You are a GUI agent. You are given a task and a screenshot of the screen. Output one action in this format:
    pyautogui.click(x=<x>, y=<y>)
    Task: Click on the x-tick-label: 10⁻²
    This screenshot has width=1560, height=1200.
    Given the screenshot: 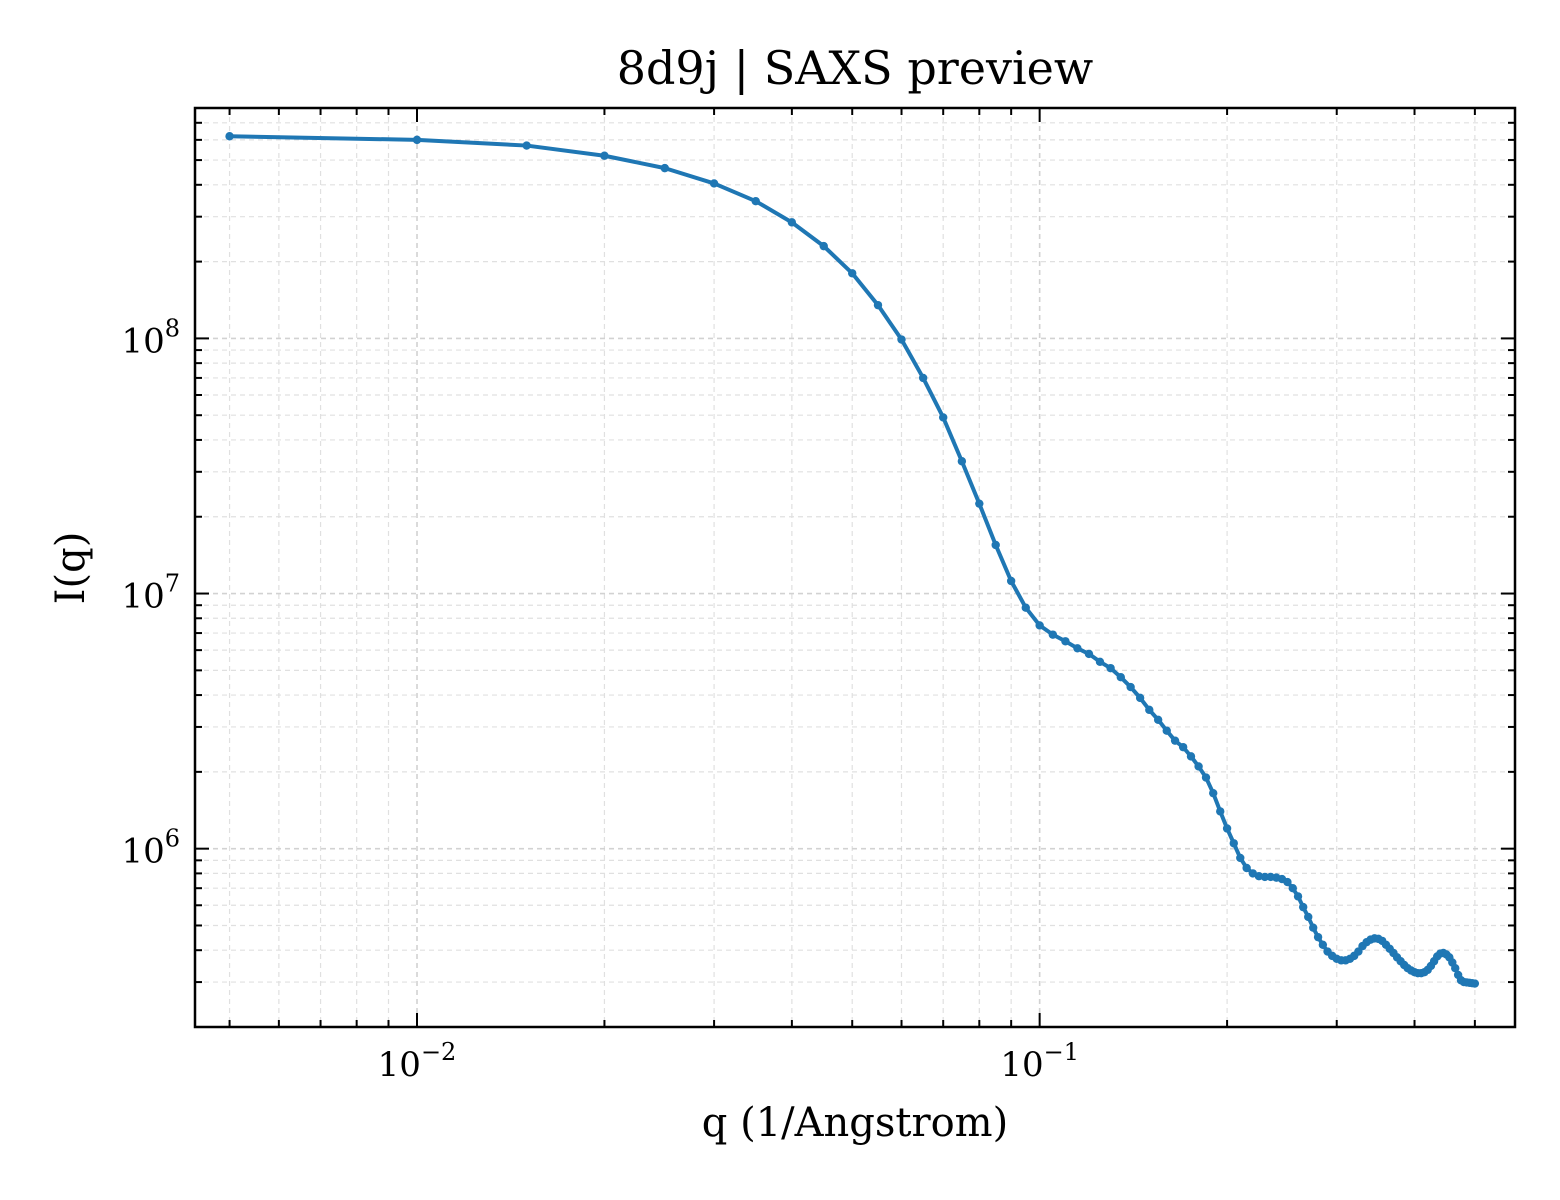 What is the action you would take?
    pyautogui.click(x=417, y=1061)
    